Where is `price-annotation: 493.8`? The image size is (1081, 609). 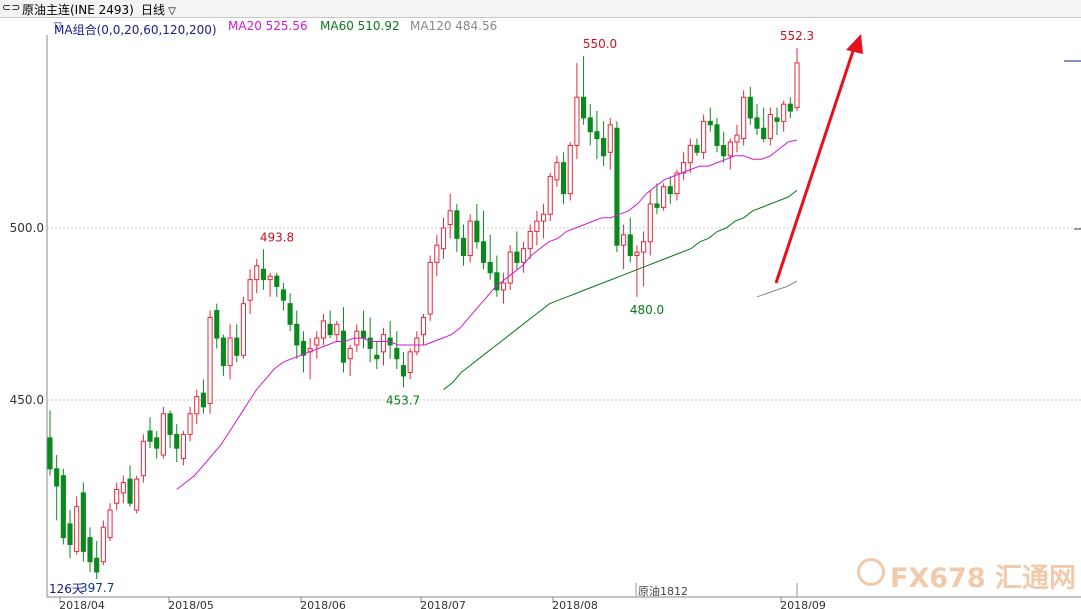
price-annotation: 493.8 is located at coordinates (277, 237).